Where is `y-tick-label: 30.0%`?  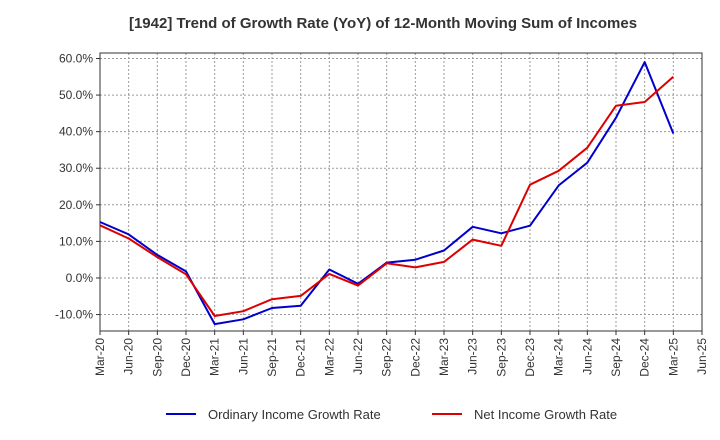 y-tick-label: 30.0% is located at coordinates (76, 168).